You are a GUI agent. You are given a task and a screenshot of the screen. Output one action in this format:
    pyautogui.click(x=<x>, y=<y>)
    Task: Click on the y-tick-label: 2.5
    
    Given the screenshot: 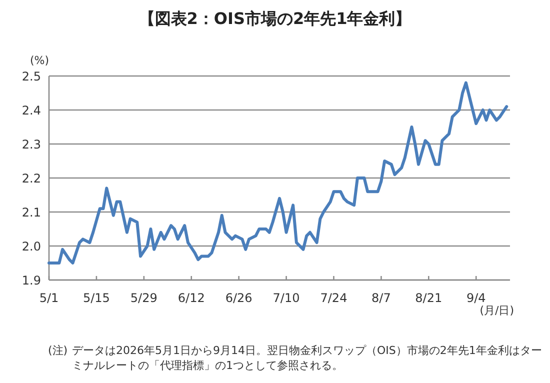 What is the action you would take?
    pyautogui.click(x=31, y=77)
    